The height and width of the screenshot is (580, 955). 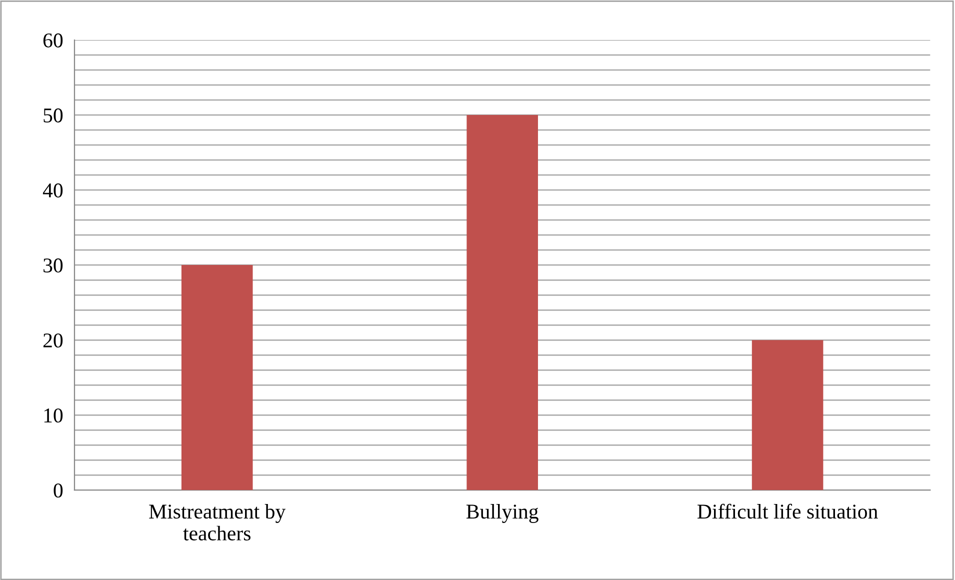 What do you see at coordinates (502, 513) in the screenshot?
I see `x-tick-label: Bullying` at bounding box center [502, 513].